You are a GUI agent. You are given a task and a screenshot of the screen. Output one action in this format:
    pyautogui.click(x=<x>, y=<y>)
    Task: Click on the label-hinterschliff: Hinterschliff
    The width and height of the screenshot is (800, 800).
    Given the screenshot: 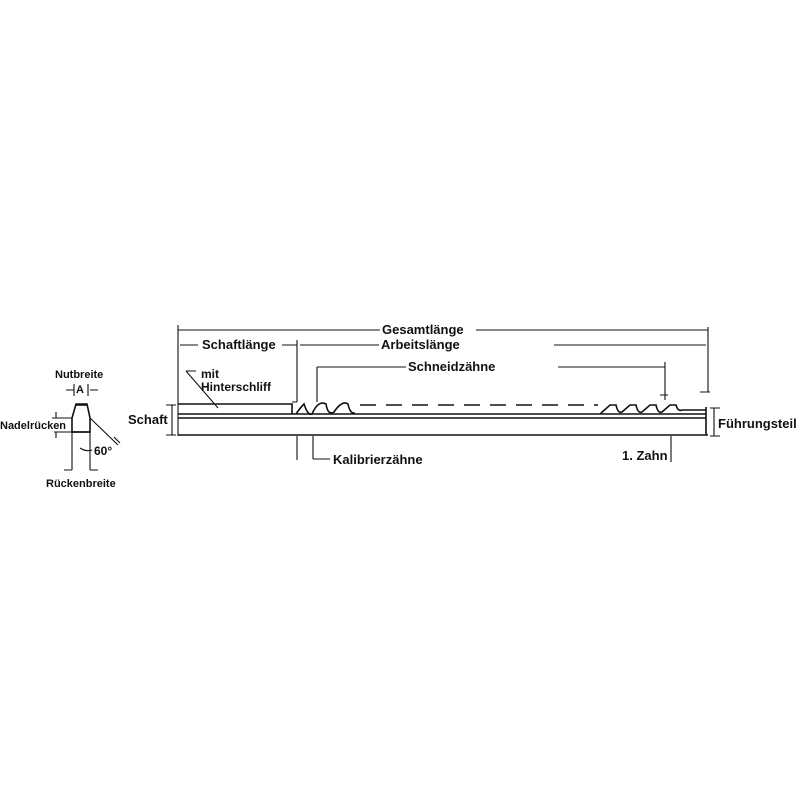 What is the action you would take?
    pyautogui.click(x=236, y=387)
    